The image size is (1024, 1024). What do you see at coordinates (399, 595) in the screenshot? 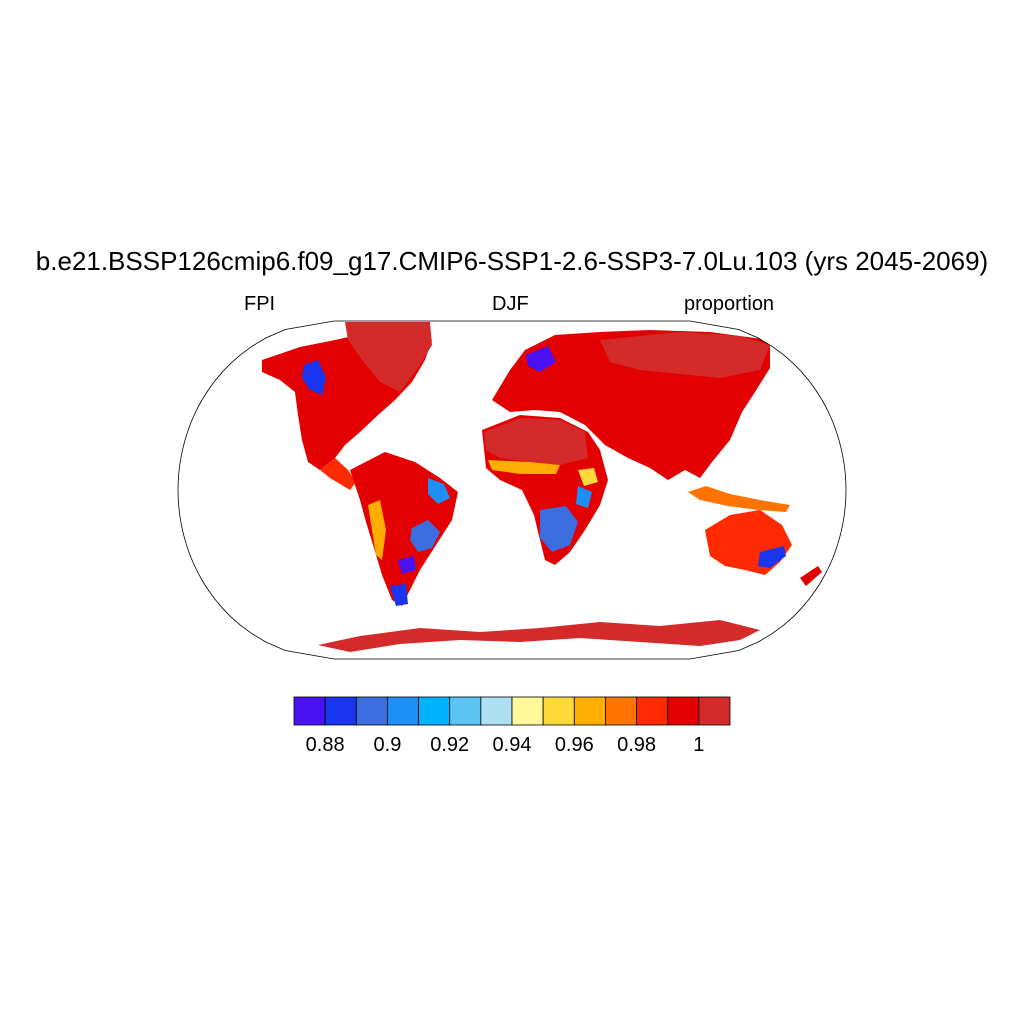
I see `region-patagonia` at bounding box center [399, 595].